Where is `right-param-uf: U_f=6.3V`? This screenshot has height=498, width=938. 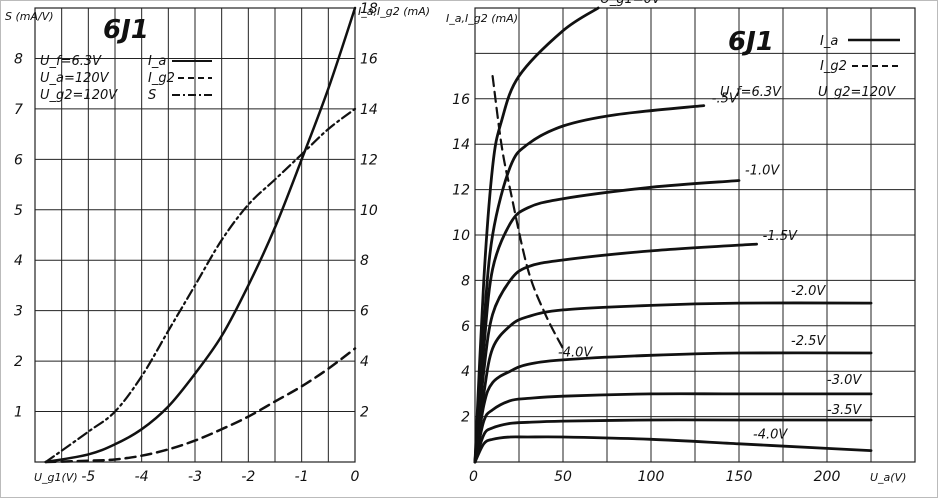
right-param-uf: U_f=6.3V is located at coordinates (751, 92).